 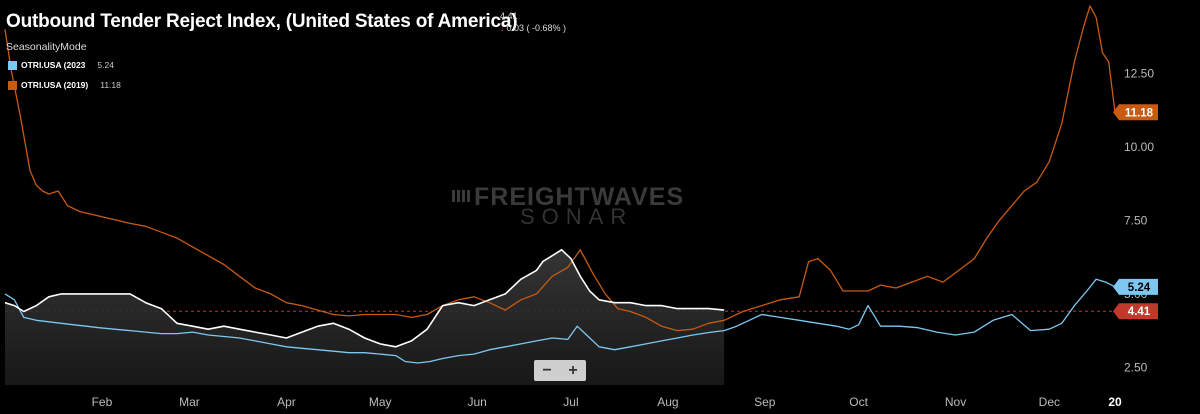 What do you see at coordinates (476, 402) in the screenshot?
I see `x-tick-label: Jun` at bounding box center [476, 402].